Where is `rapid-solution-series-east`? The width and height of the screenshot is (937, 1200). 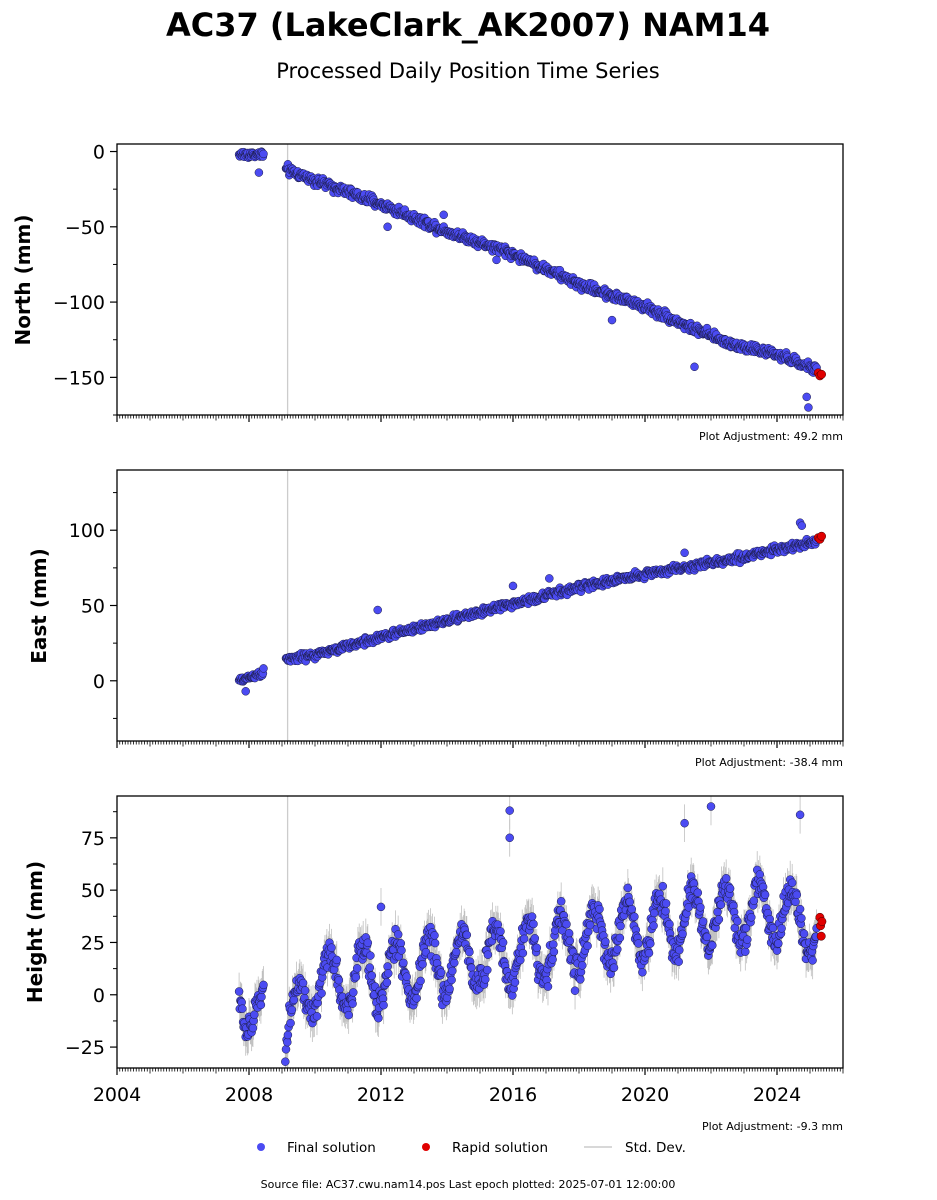
rapid-solution-series-east is located at coordinates (819, 537).